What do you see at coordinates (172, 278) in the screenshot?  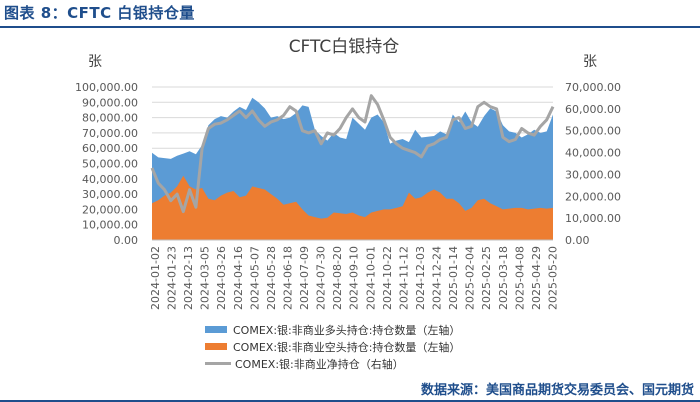 I see `x-tick-label: 2024-01-23` at bounding box center [172, 278].